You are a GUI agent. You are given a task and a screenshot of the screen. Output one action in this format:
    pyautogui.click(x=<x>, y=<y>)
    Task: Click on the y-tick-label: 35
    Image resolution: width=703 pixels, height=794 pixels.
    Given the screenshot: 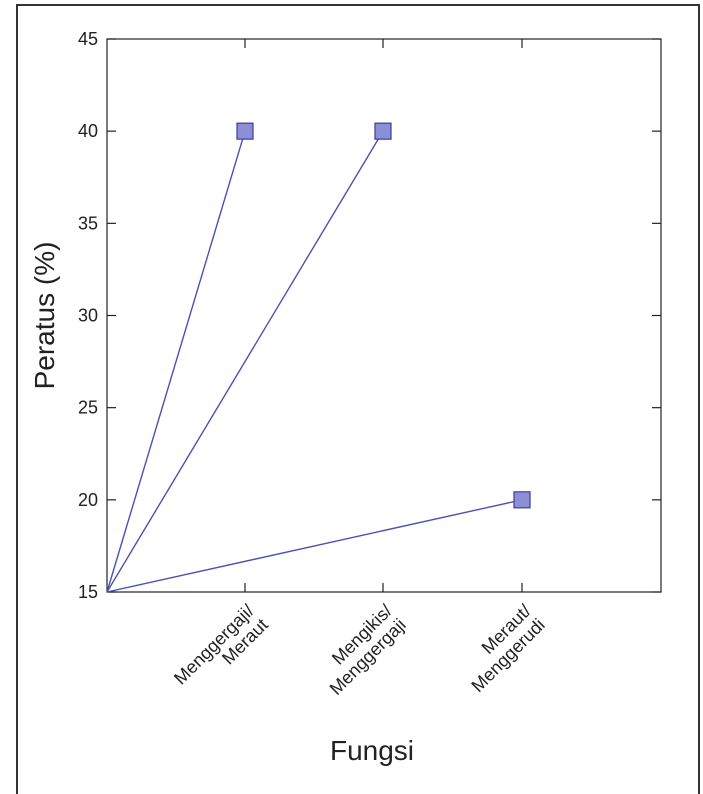 What is the action you would take?
    pyautogui.click(x=88, y=223)
    